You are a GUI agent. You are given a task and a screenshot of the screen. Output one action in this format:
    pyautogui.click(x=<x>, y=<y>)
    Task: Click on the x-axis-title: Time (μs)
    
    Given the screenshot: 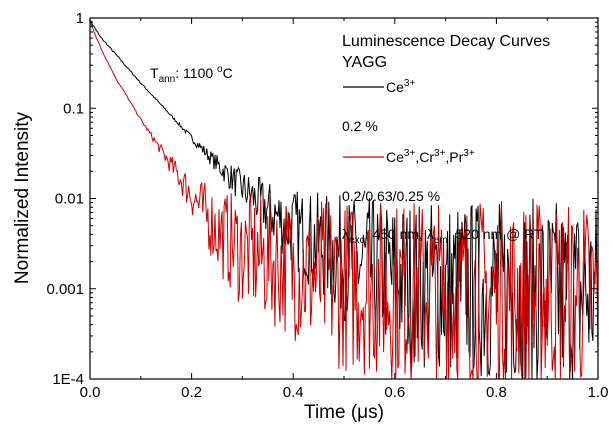 What is the action you would take?
    pyautogui.click(x=344, y=412)
    